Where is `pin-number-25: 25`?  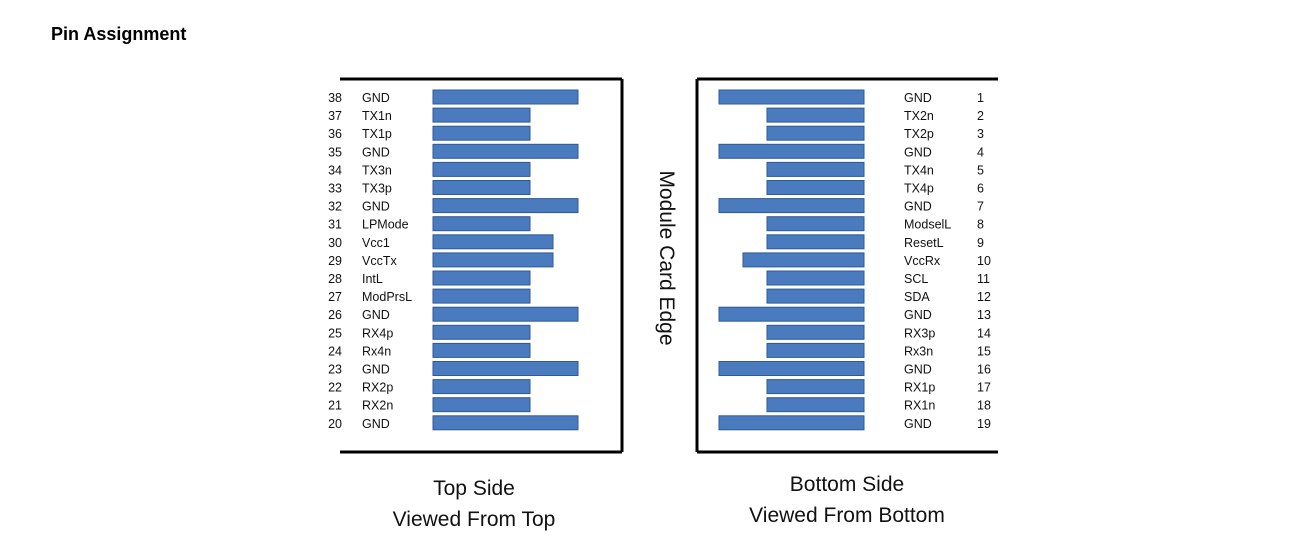
pin-number-25: 25 is located at coordinates (335, 333).